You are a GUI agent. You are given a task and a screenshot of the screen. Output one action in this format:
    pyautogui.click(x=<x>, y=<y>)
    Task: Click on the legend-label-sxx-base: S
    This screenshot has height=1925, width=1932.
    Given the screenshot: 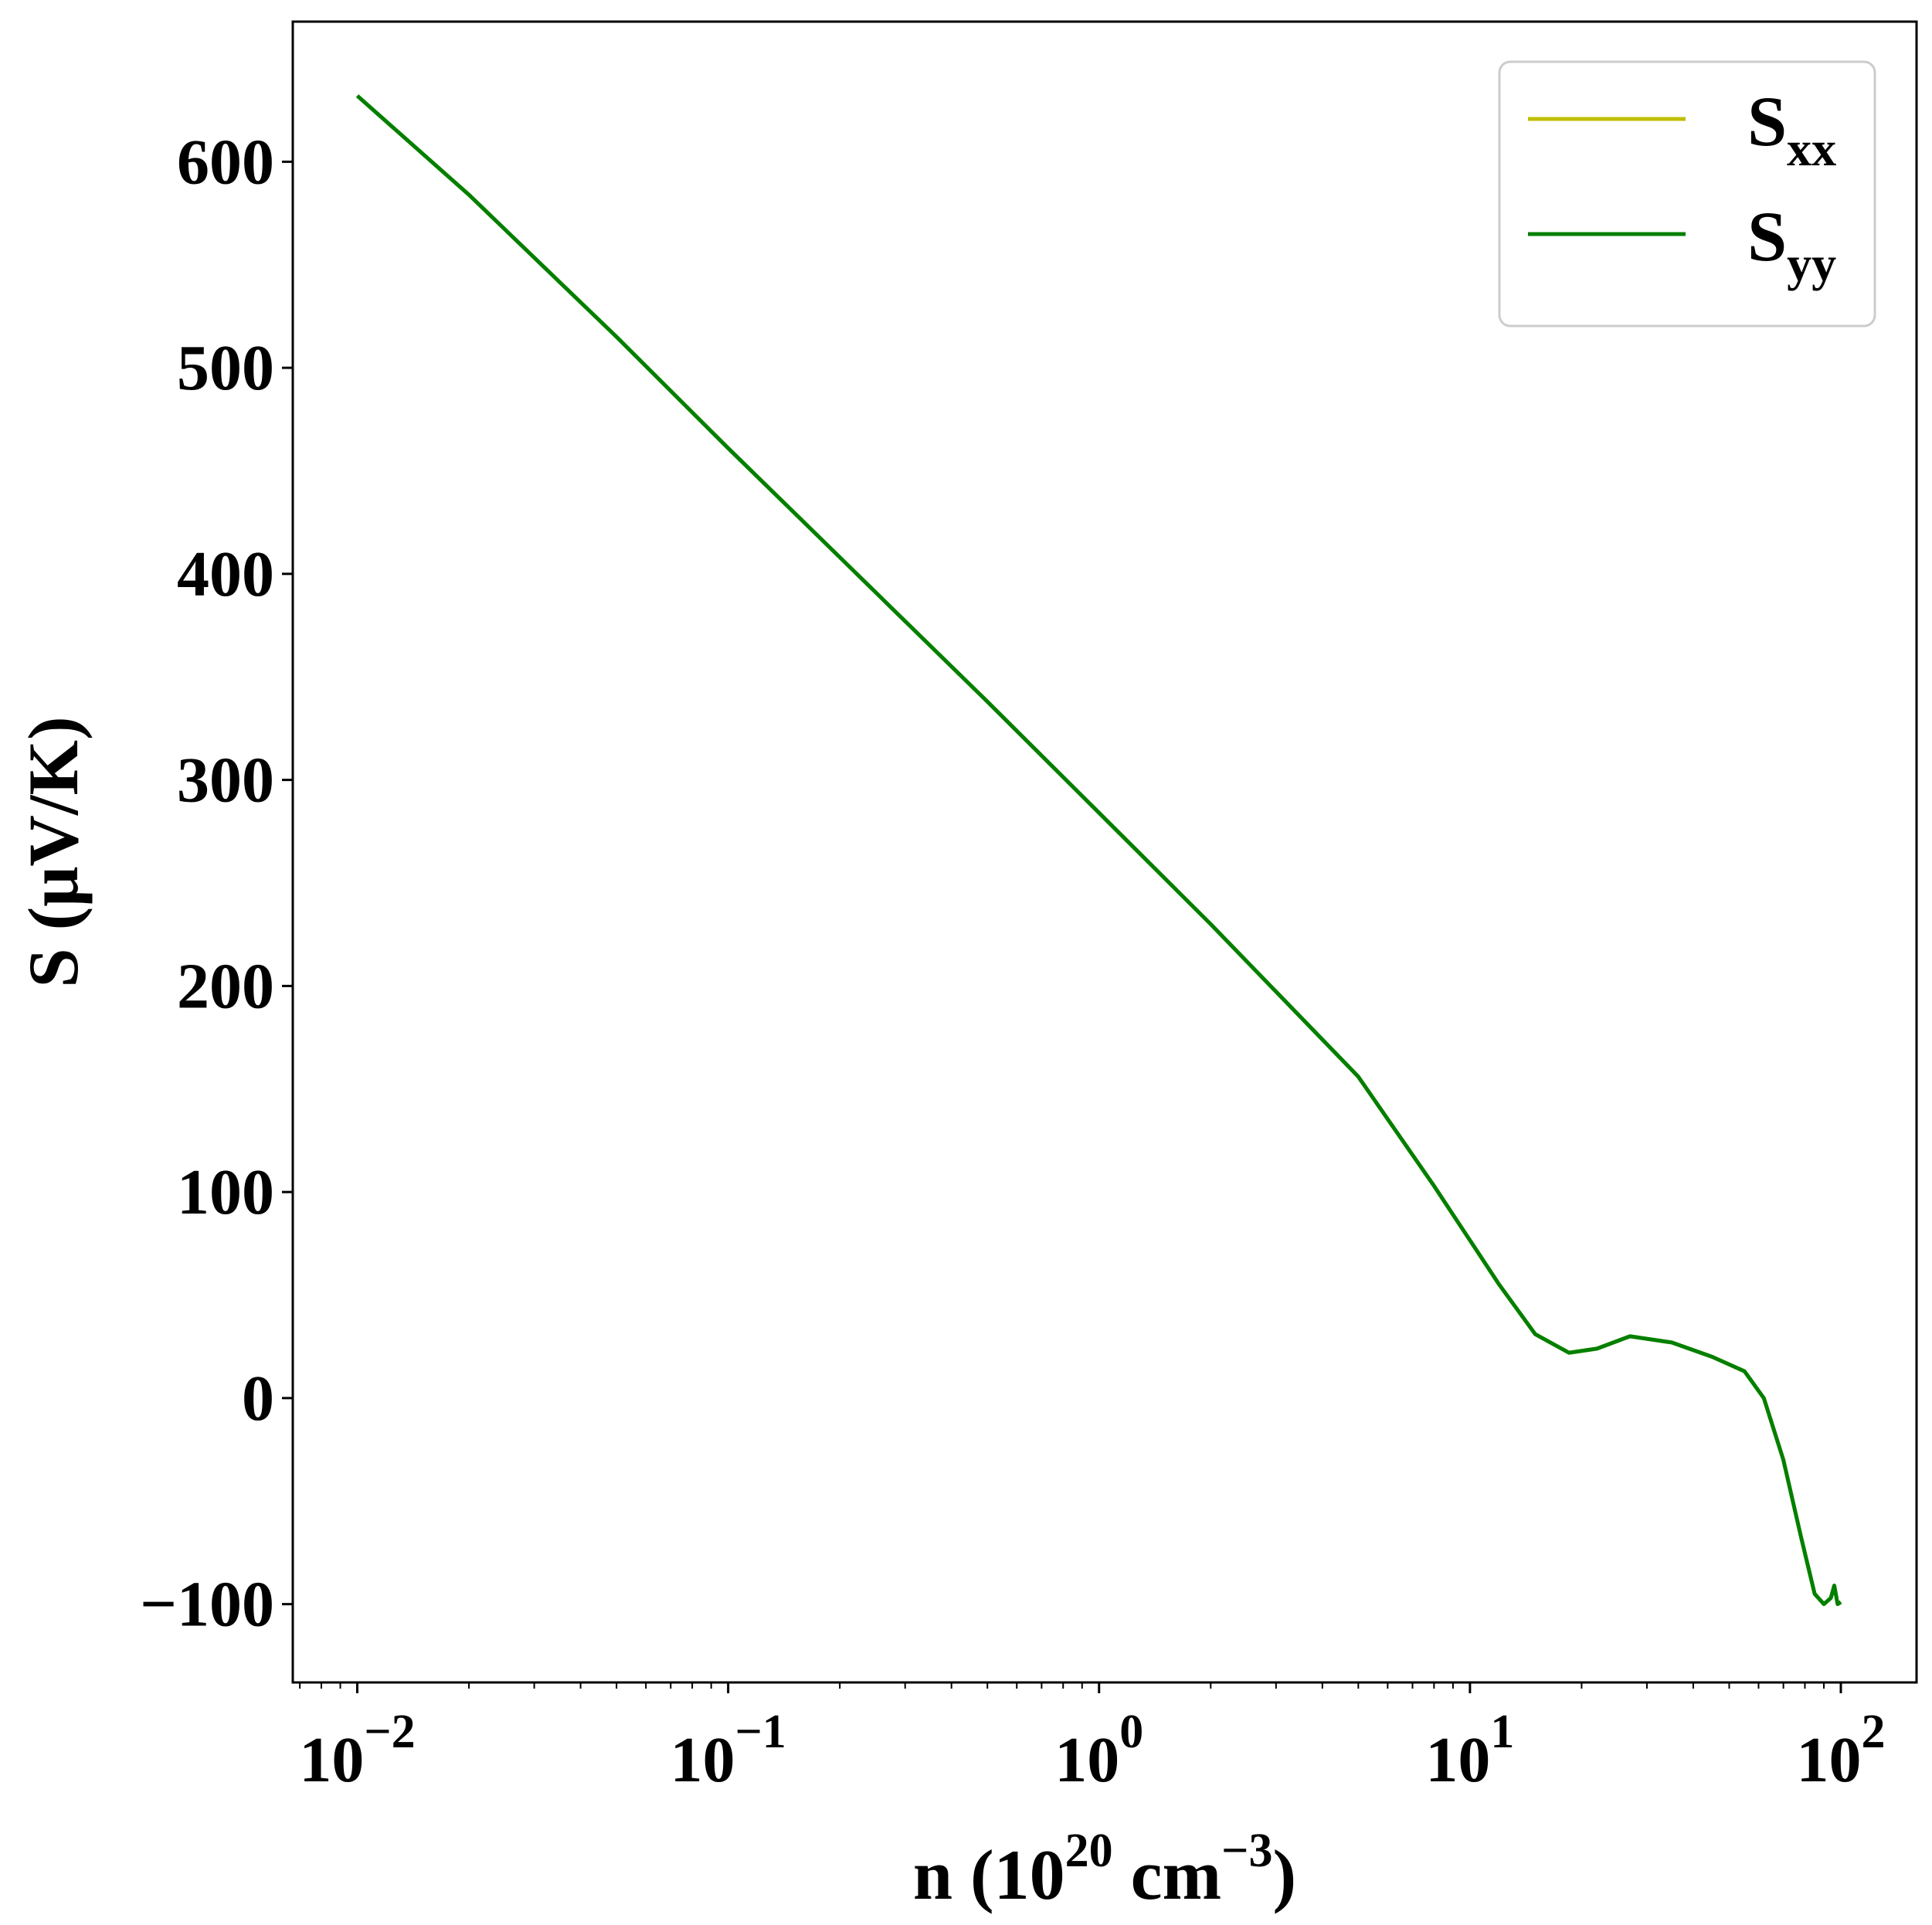 What is the action you would take?
    pyautogui.click(x=1767, y=121)
    